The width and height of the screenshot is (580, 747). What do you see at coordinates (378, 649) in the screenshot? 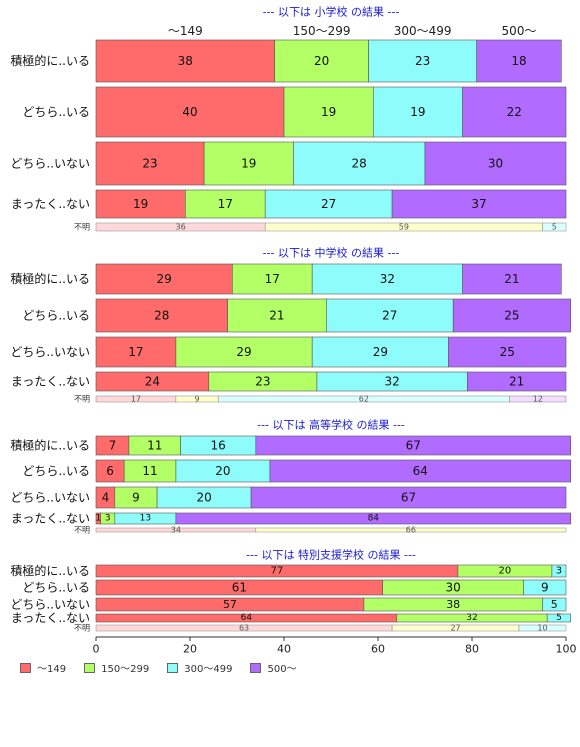
I see `x-axis-tick-label: 60` at bounding box center [378, 649].